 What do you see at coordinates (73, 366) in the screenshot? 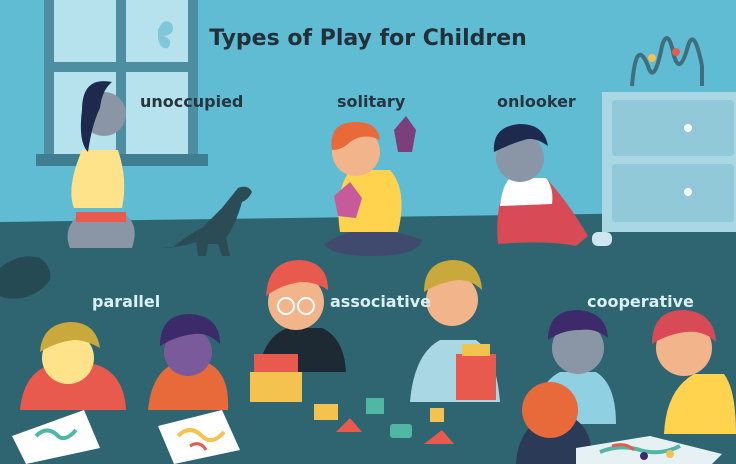
I see `child-parallel-blond` at bounding box center [73, 366].